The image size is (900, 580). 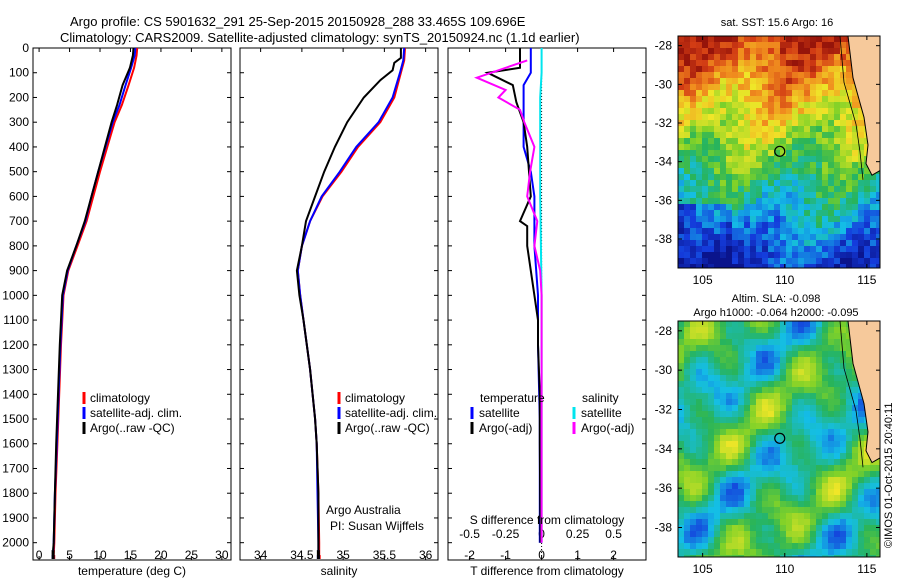 I want to click on sla-map-title-2: Argo h1000: -0.064 h2000: -0.095, so click(x=775, y=313).